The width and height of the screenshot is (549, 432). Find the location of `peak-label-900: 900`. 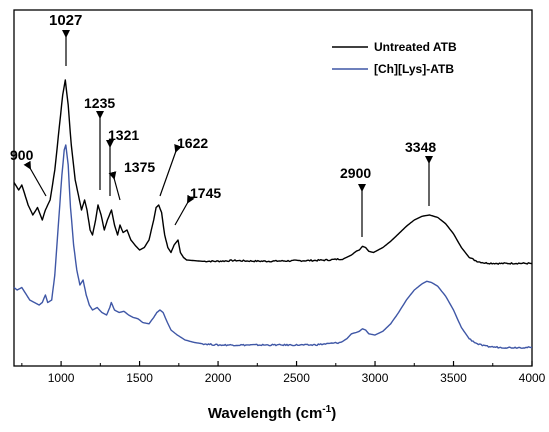

peak-label-900: 900 is located at coordinates (22, 155).